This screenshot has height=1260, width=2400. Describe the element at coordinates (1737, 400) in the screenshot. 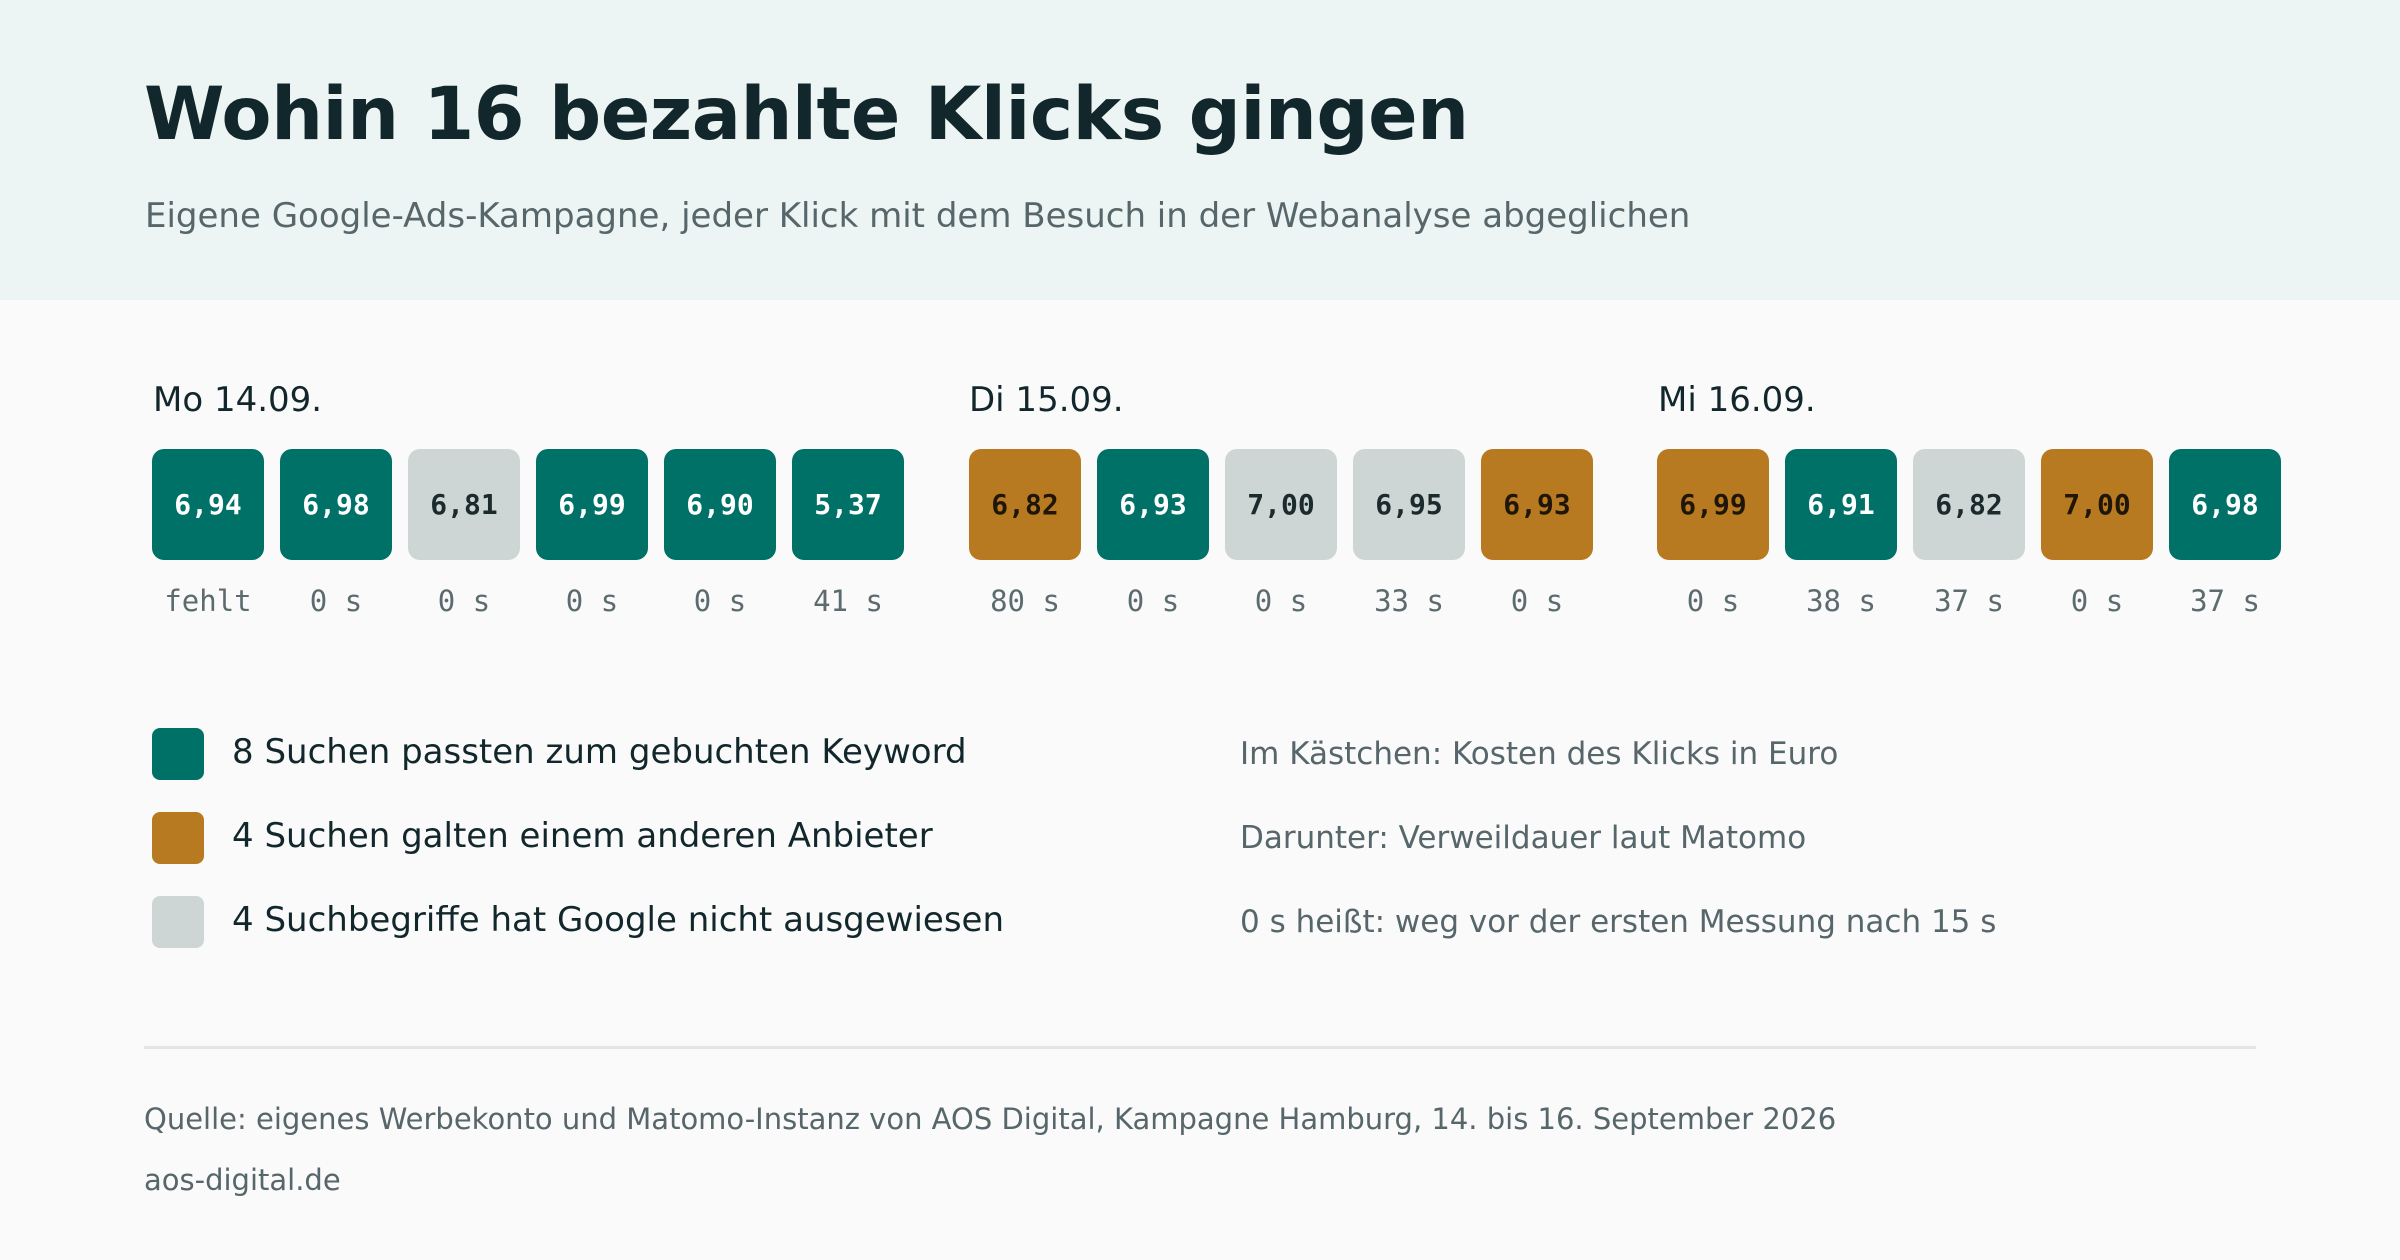

I see `day-label: Mi 16.09.` at that location.